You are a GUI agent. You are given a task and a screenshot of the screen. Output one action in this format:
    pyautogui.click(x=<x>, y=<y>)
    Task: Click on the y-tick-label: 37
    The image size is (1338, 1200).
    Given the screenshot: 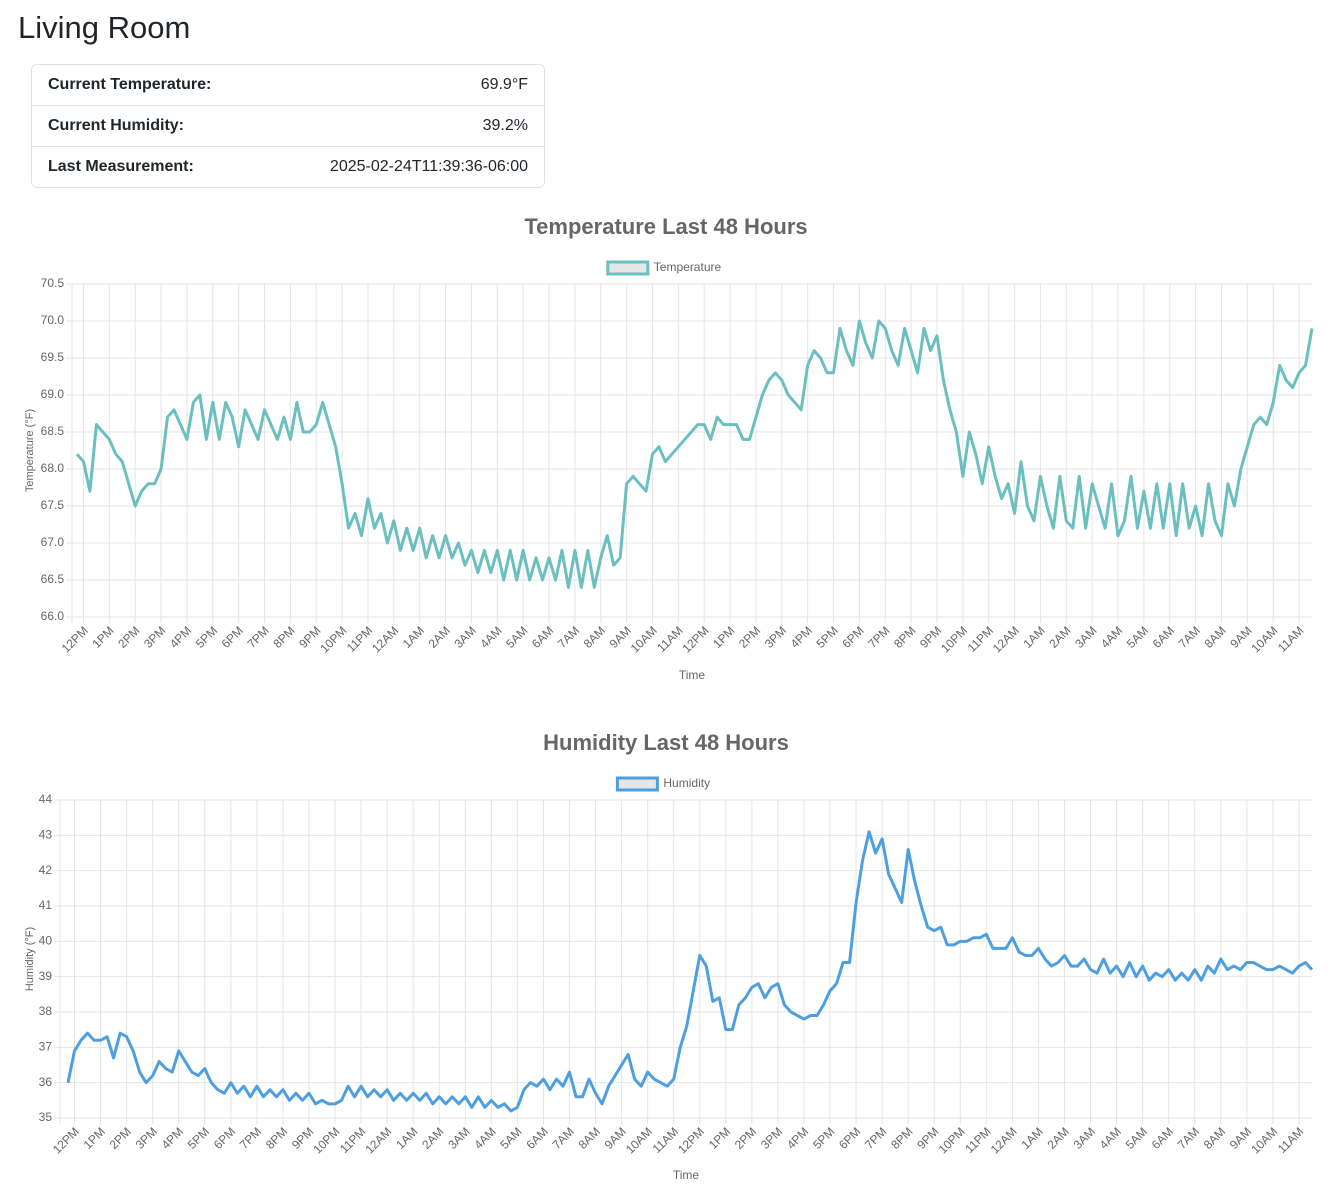 What is the action you would take?
    pyautogui.click(x=46, y=1047)
    